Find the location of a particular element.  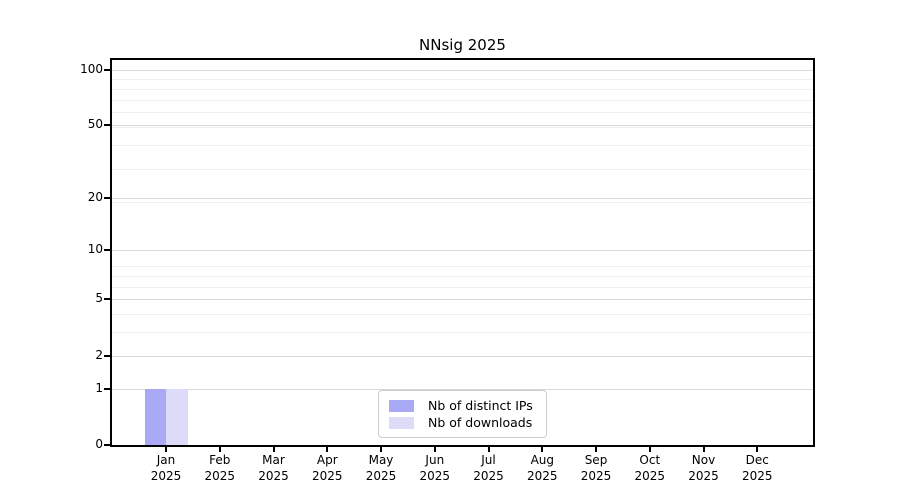

y-tick-label-5: 5 is located at coordinates (99, 298).